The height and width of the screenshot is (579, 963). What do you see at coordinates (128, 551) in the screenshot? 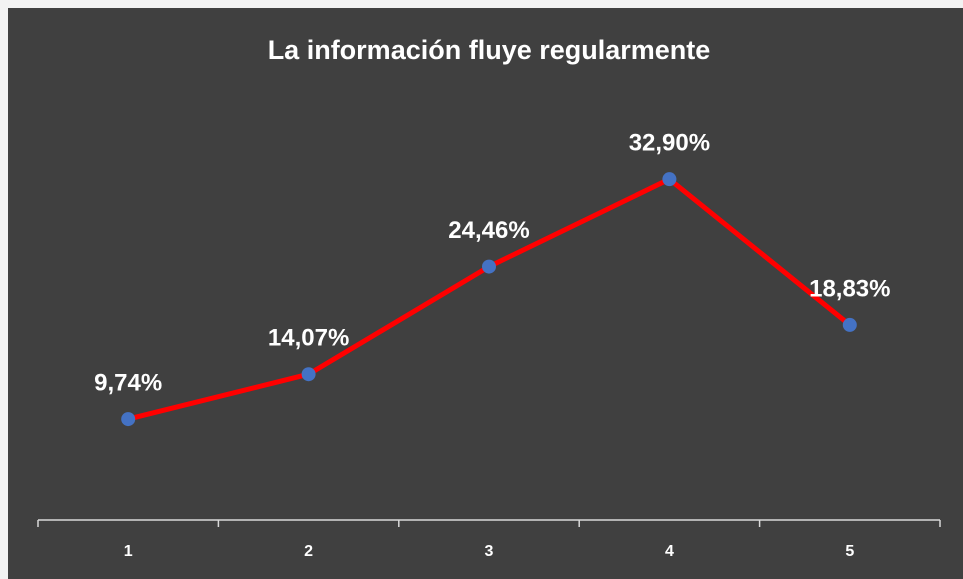
I see `x-tick-label: 1` at bounding box center [128, 551].